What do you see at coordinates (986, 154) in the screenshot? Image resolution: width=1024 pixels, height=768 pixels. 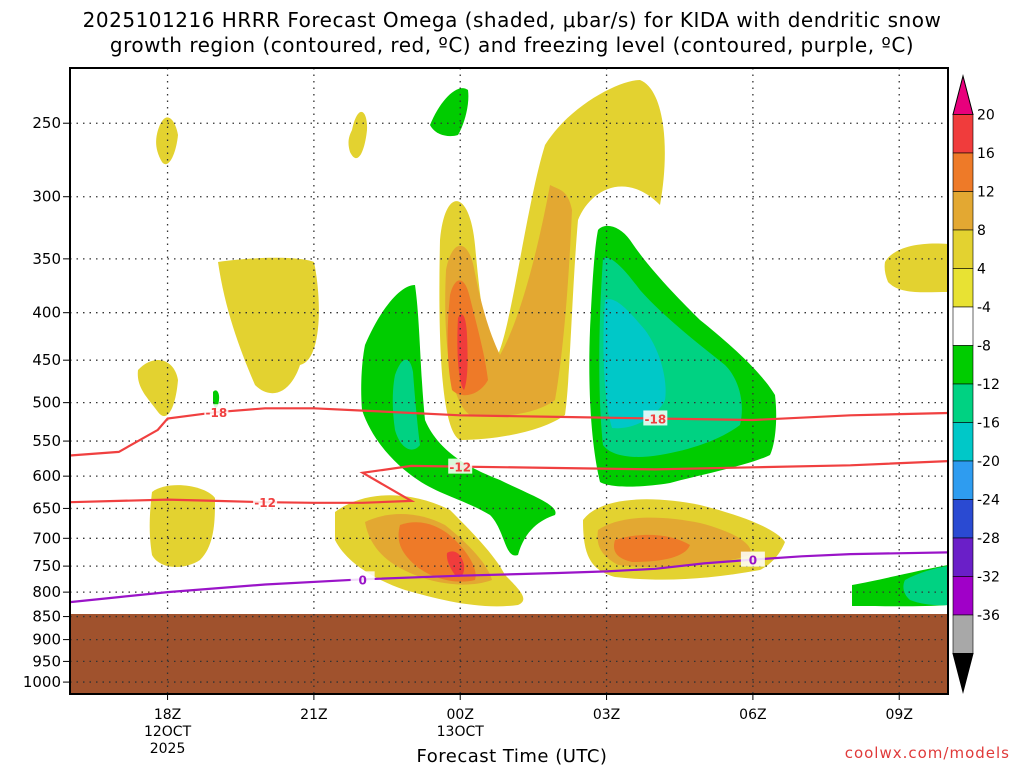 I see `colorbar-label: 16` at bounding box center [986, 154].